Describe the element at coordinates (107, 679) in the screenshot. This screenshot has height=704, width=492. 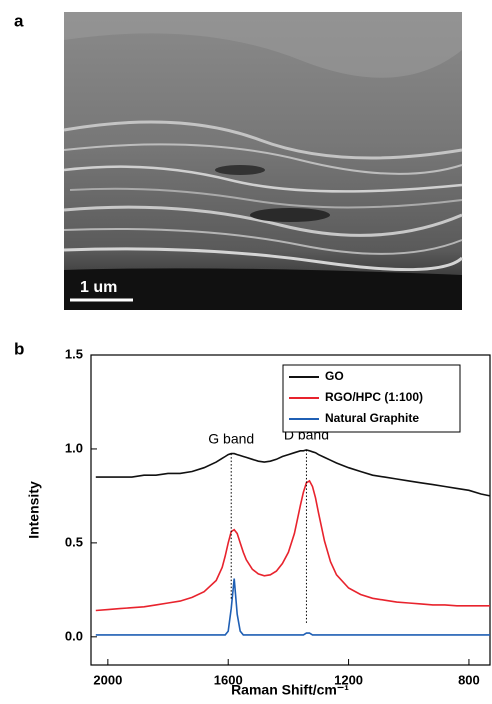
I see `x-tick-label: 2000` at that location.